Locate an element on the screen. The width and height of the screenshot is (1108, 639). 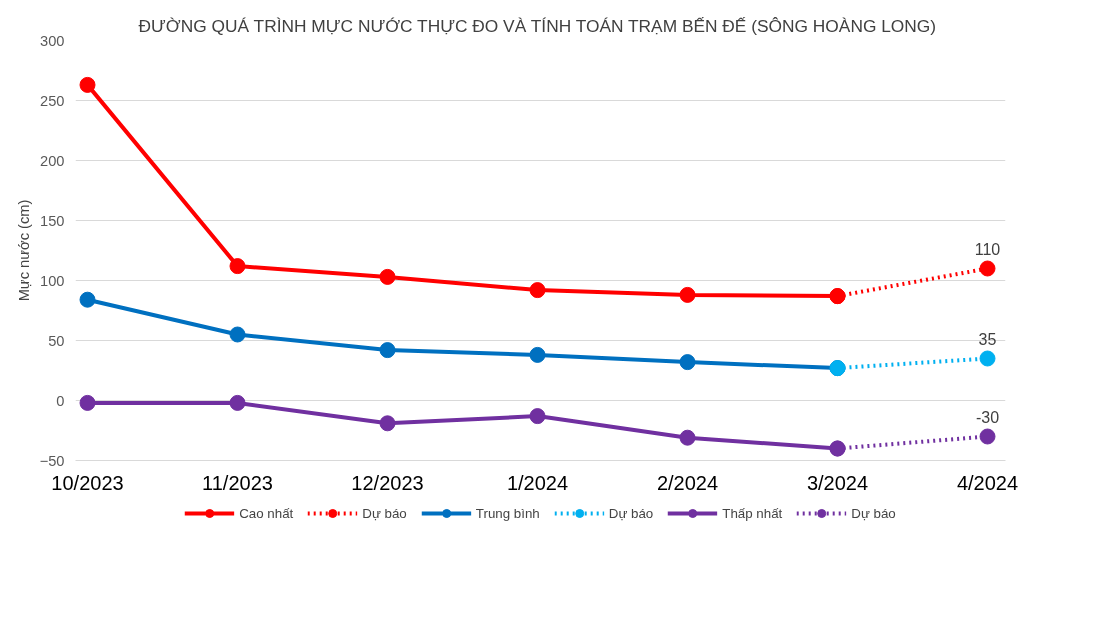
x-tick-label: 11/2023 is located at coordinates (237, 482).